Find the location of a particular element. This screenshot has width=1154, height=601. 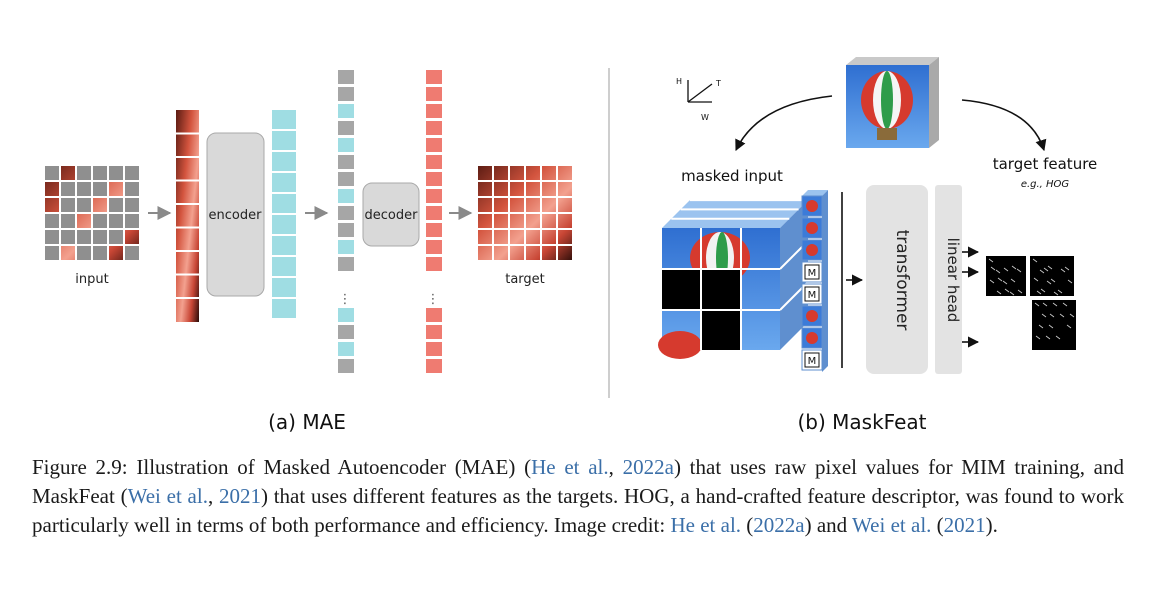

masked-input-label: masked input is located at coordinates (732, 176).